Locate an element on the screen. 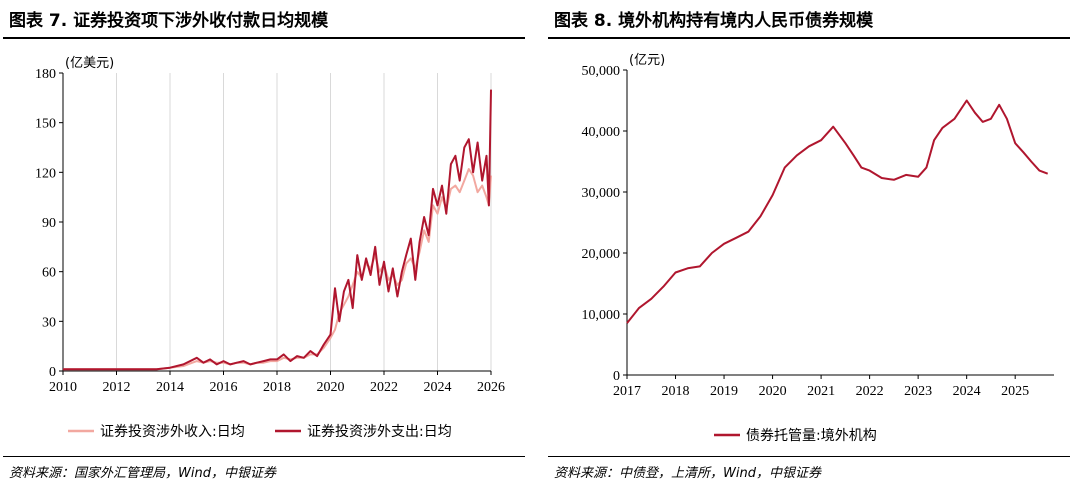 This screenshot has height=488, width=1080. right-y-tick-label: 40,000 is located at coordinates (601, 132).